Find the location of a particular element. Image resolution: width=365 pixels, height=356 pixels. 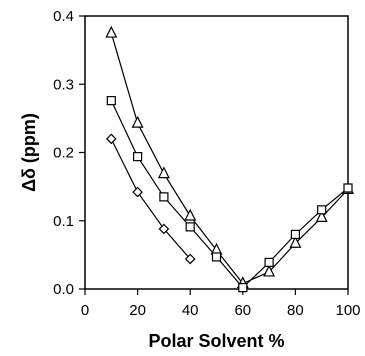

y-axis-title: Δδ (ppm) is located at coordinates (29, 152).